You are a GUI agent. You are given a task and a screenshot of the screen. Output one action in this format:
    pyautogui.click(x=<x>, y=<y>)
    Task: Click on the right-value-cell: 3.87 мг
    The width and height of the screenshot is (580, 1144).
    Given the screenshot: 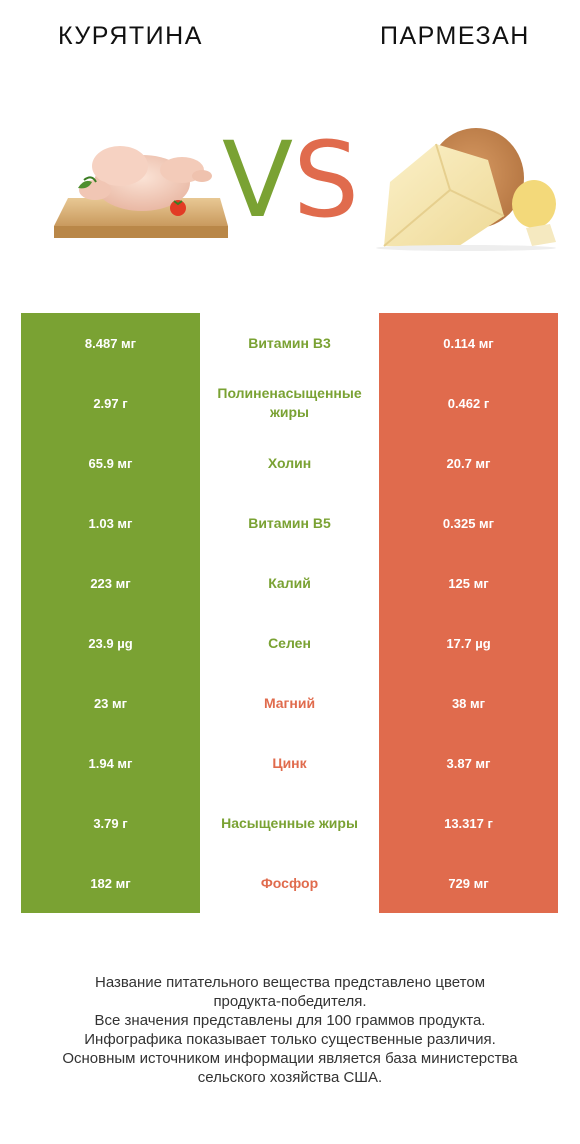 What is the action you would take?
    pyautogui.click(x=468, y=763)
    